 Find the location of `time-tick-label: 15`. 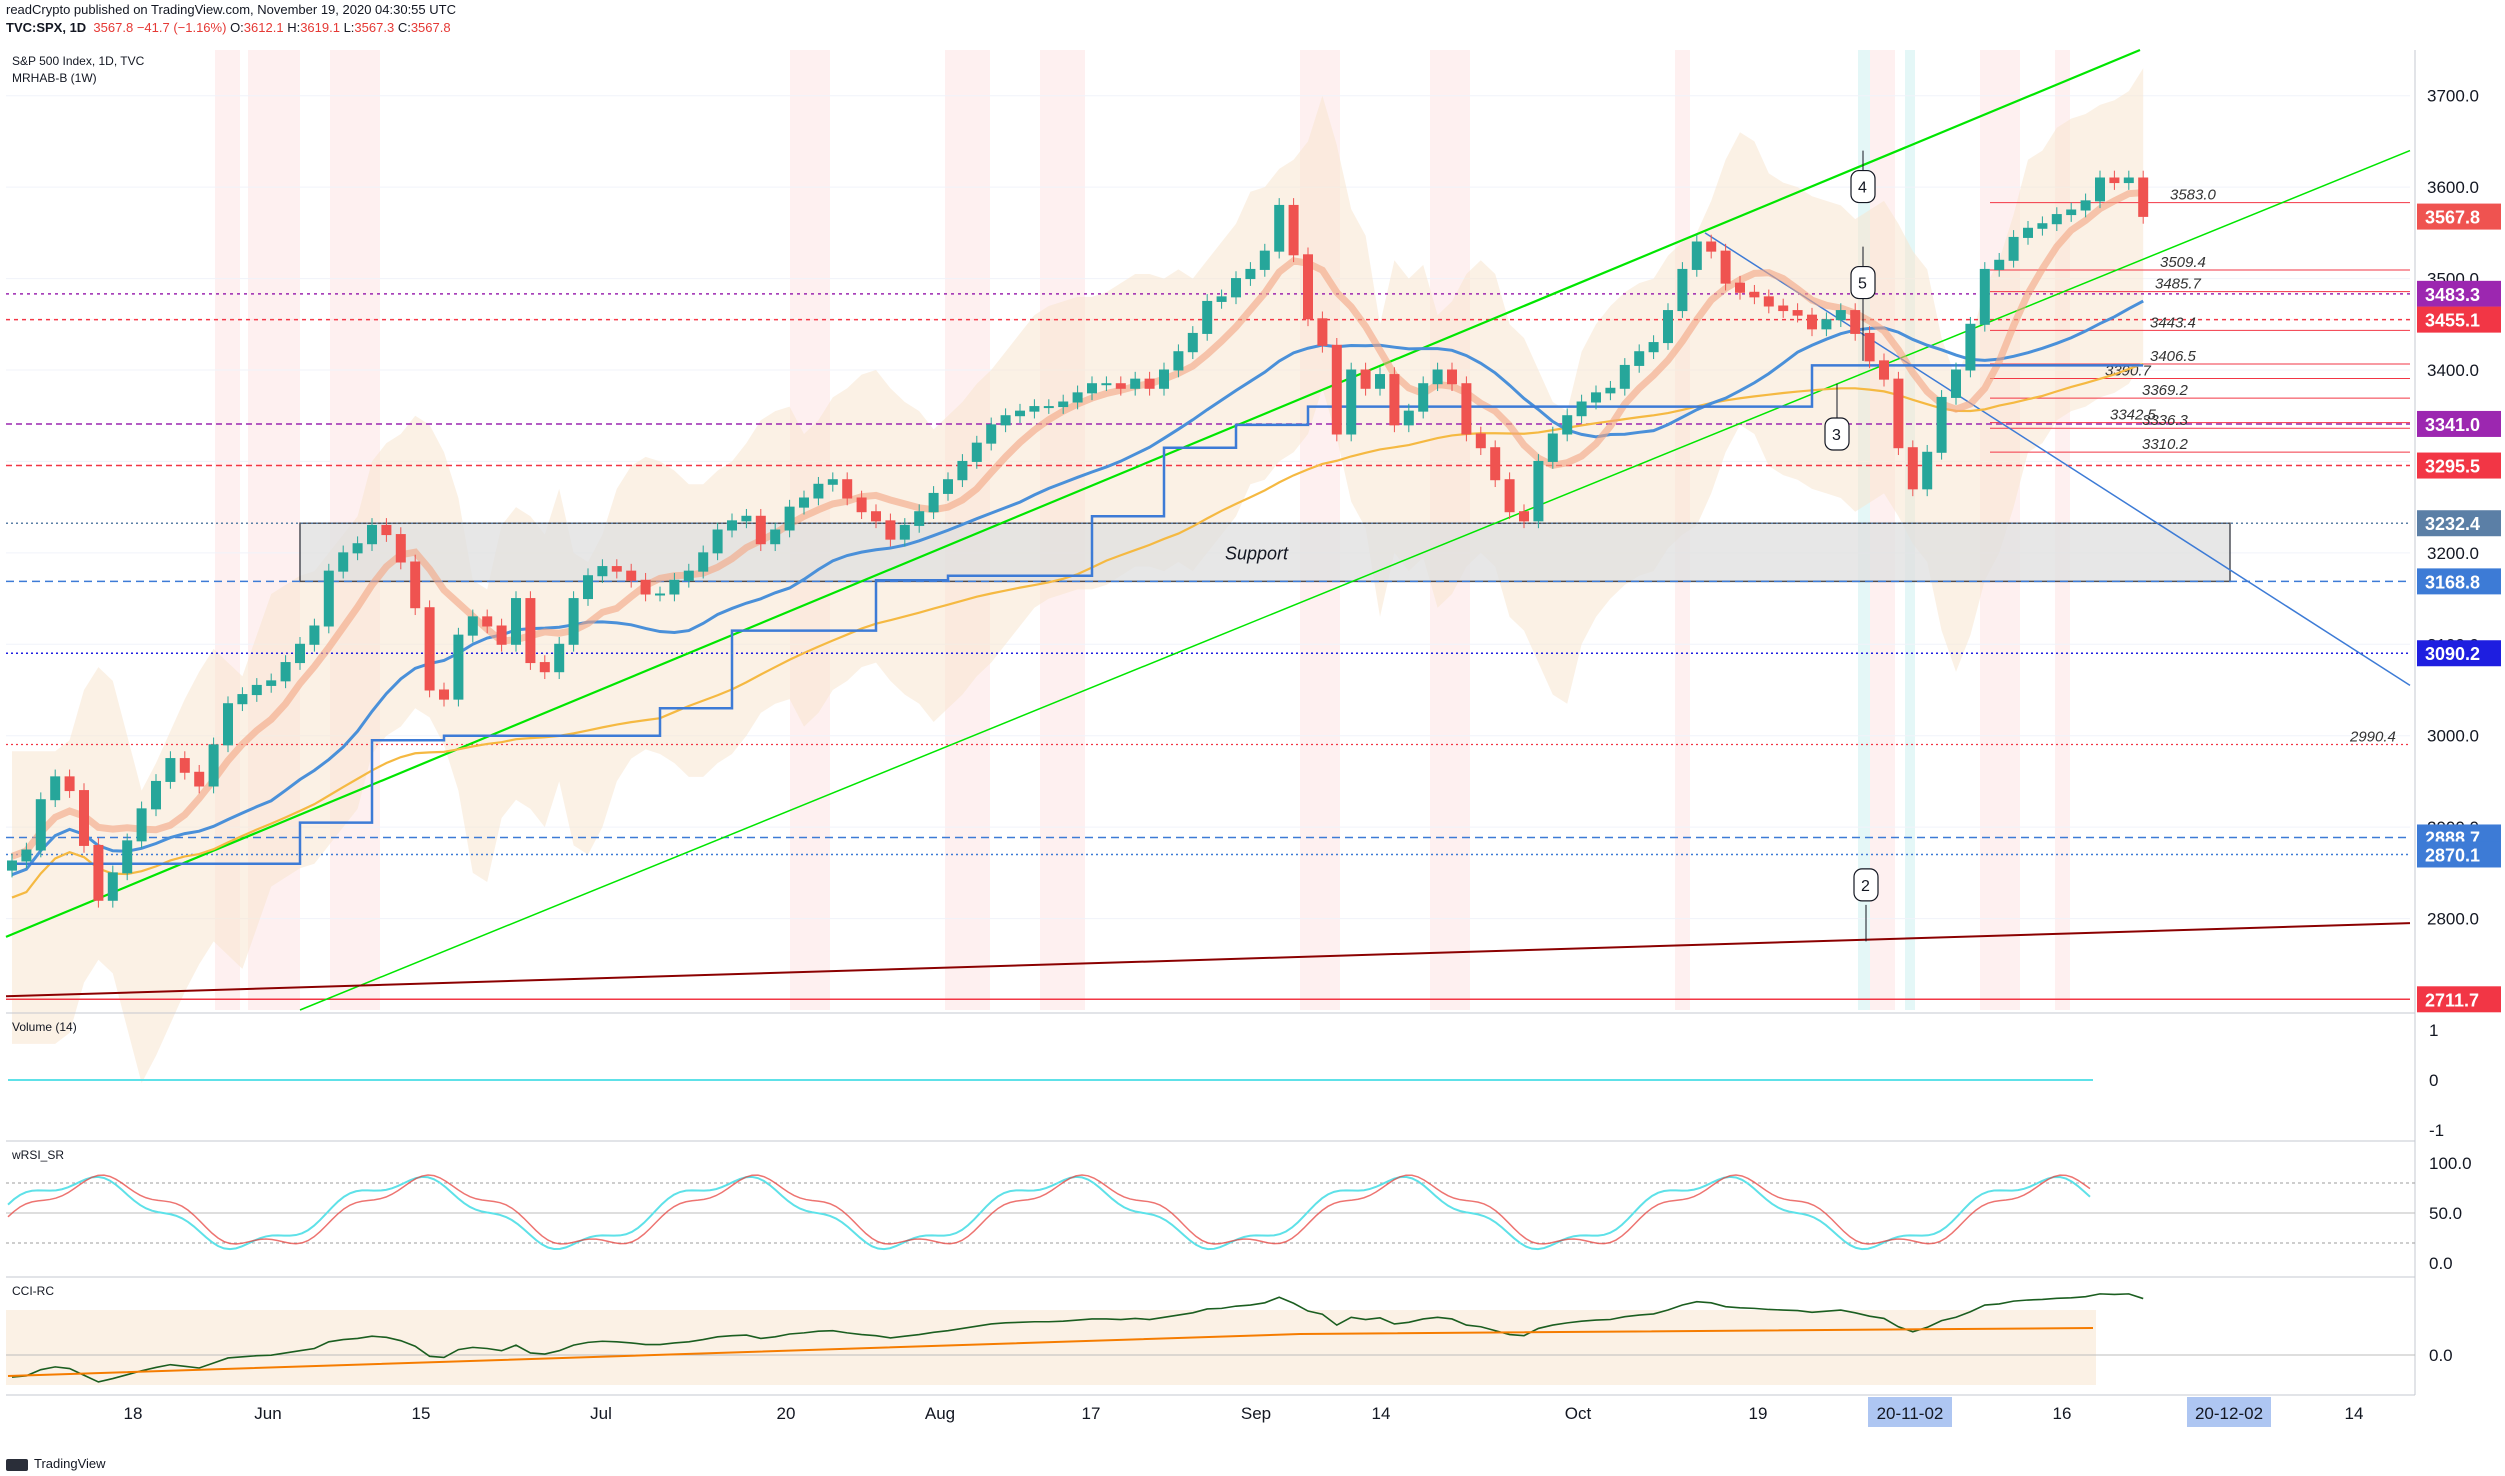

time-tick-label: 15 is located at coordinates (421, 1413).